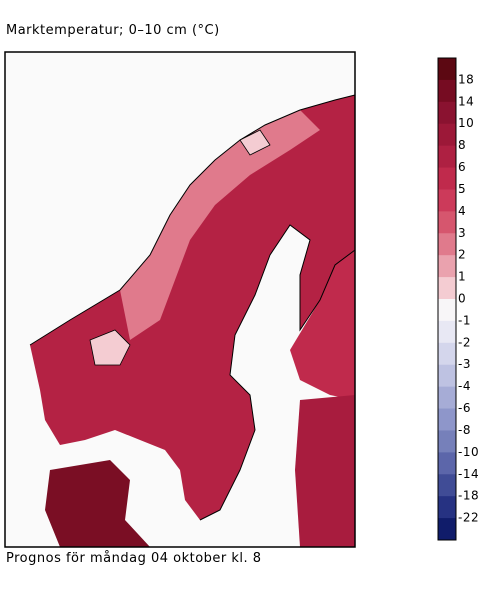 The width and height of the screenshot is (491, 599). I want to click on legend-label: 4, so click(462, 211).